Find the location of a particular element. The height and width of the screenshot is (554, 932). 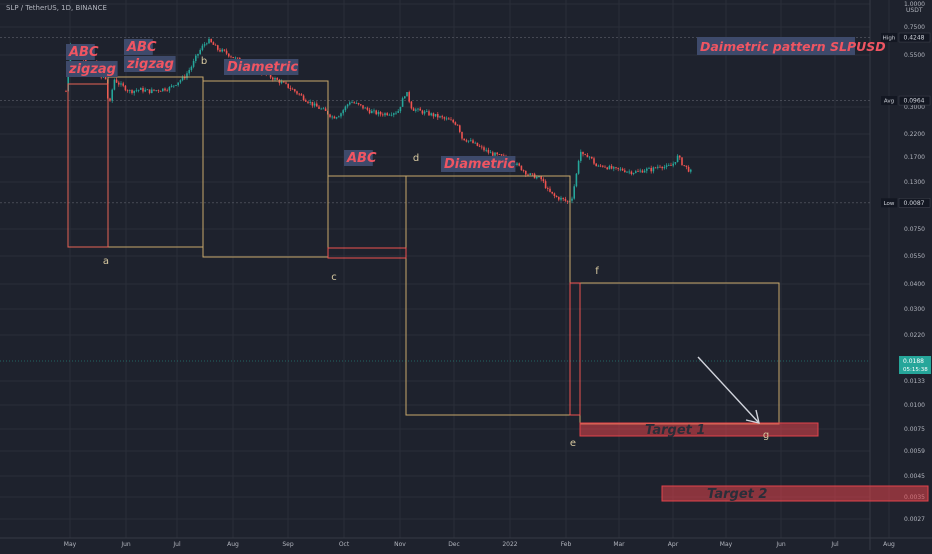

wave-point-label: a is located at coordinates (106, 261).